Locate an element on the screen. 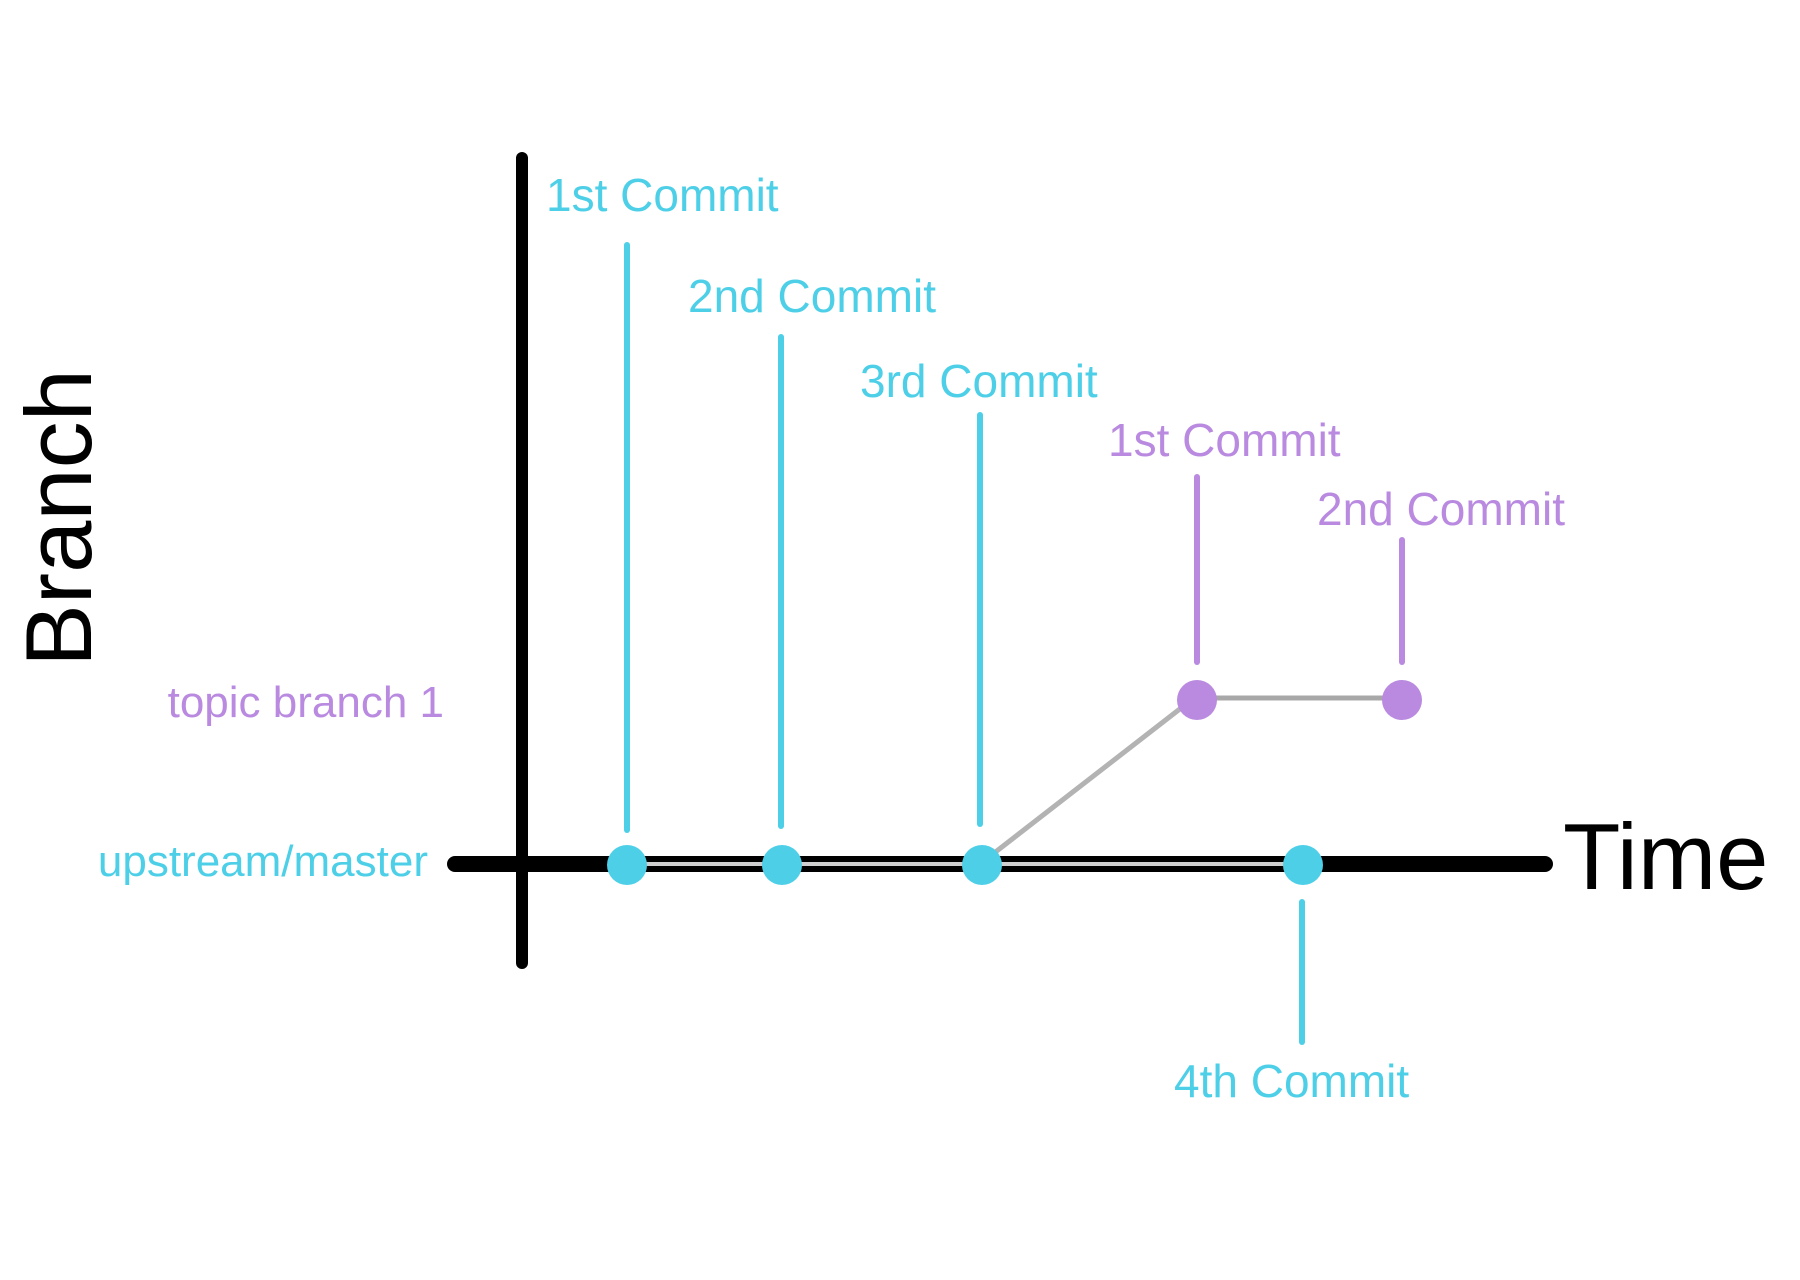 The width and height of the screenshot is (1800, 1280). topic-commit-2-label: 2nd Commit is located at coordinates (1441, 509).